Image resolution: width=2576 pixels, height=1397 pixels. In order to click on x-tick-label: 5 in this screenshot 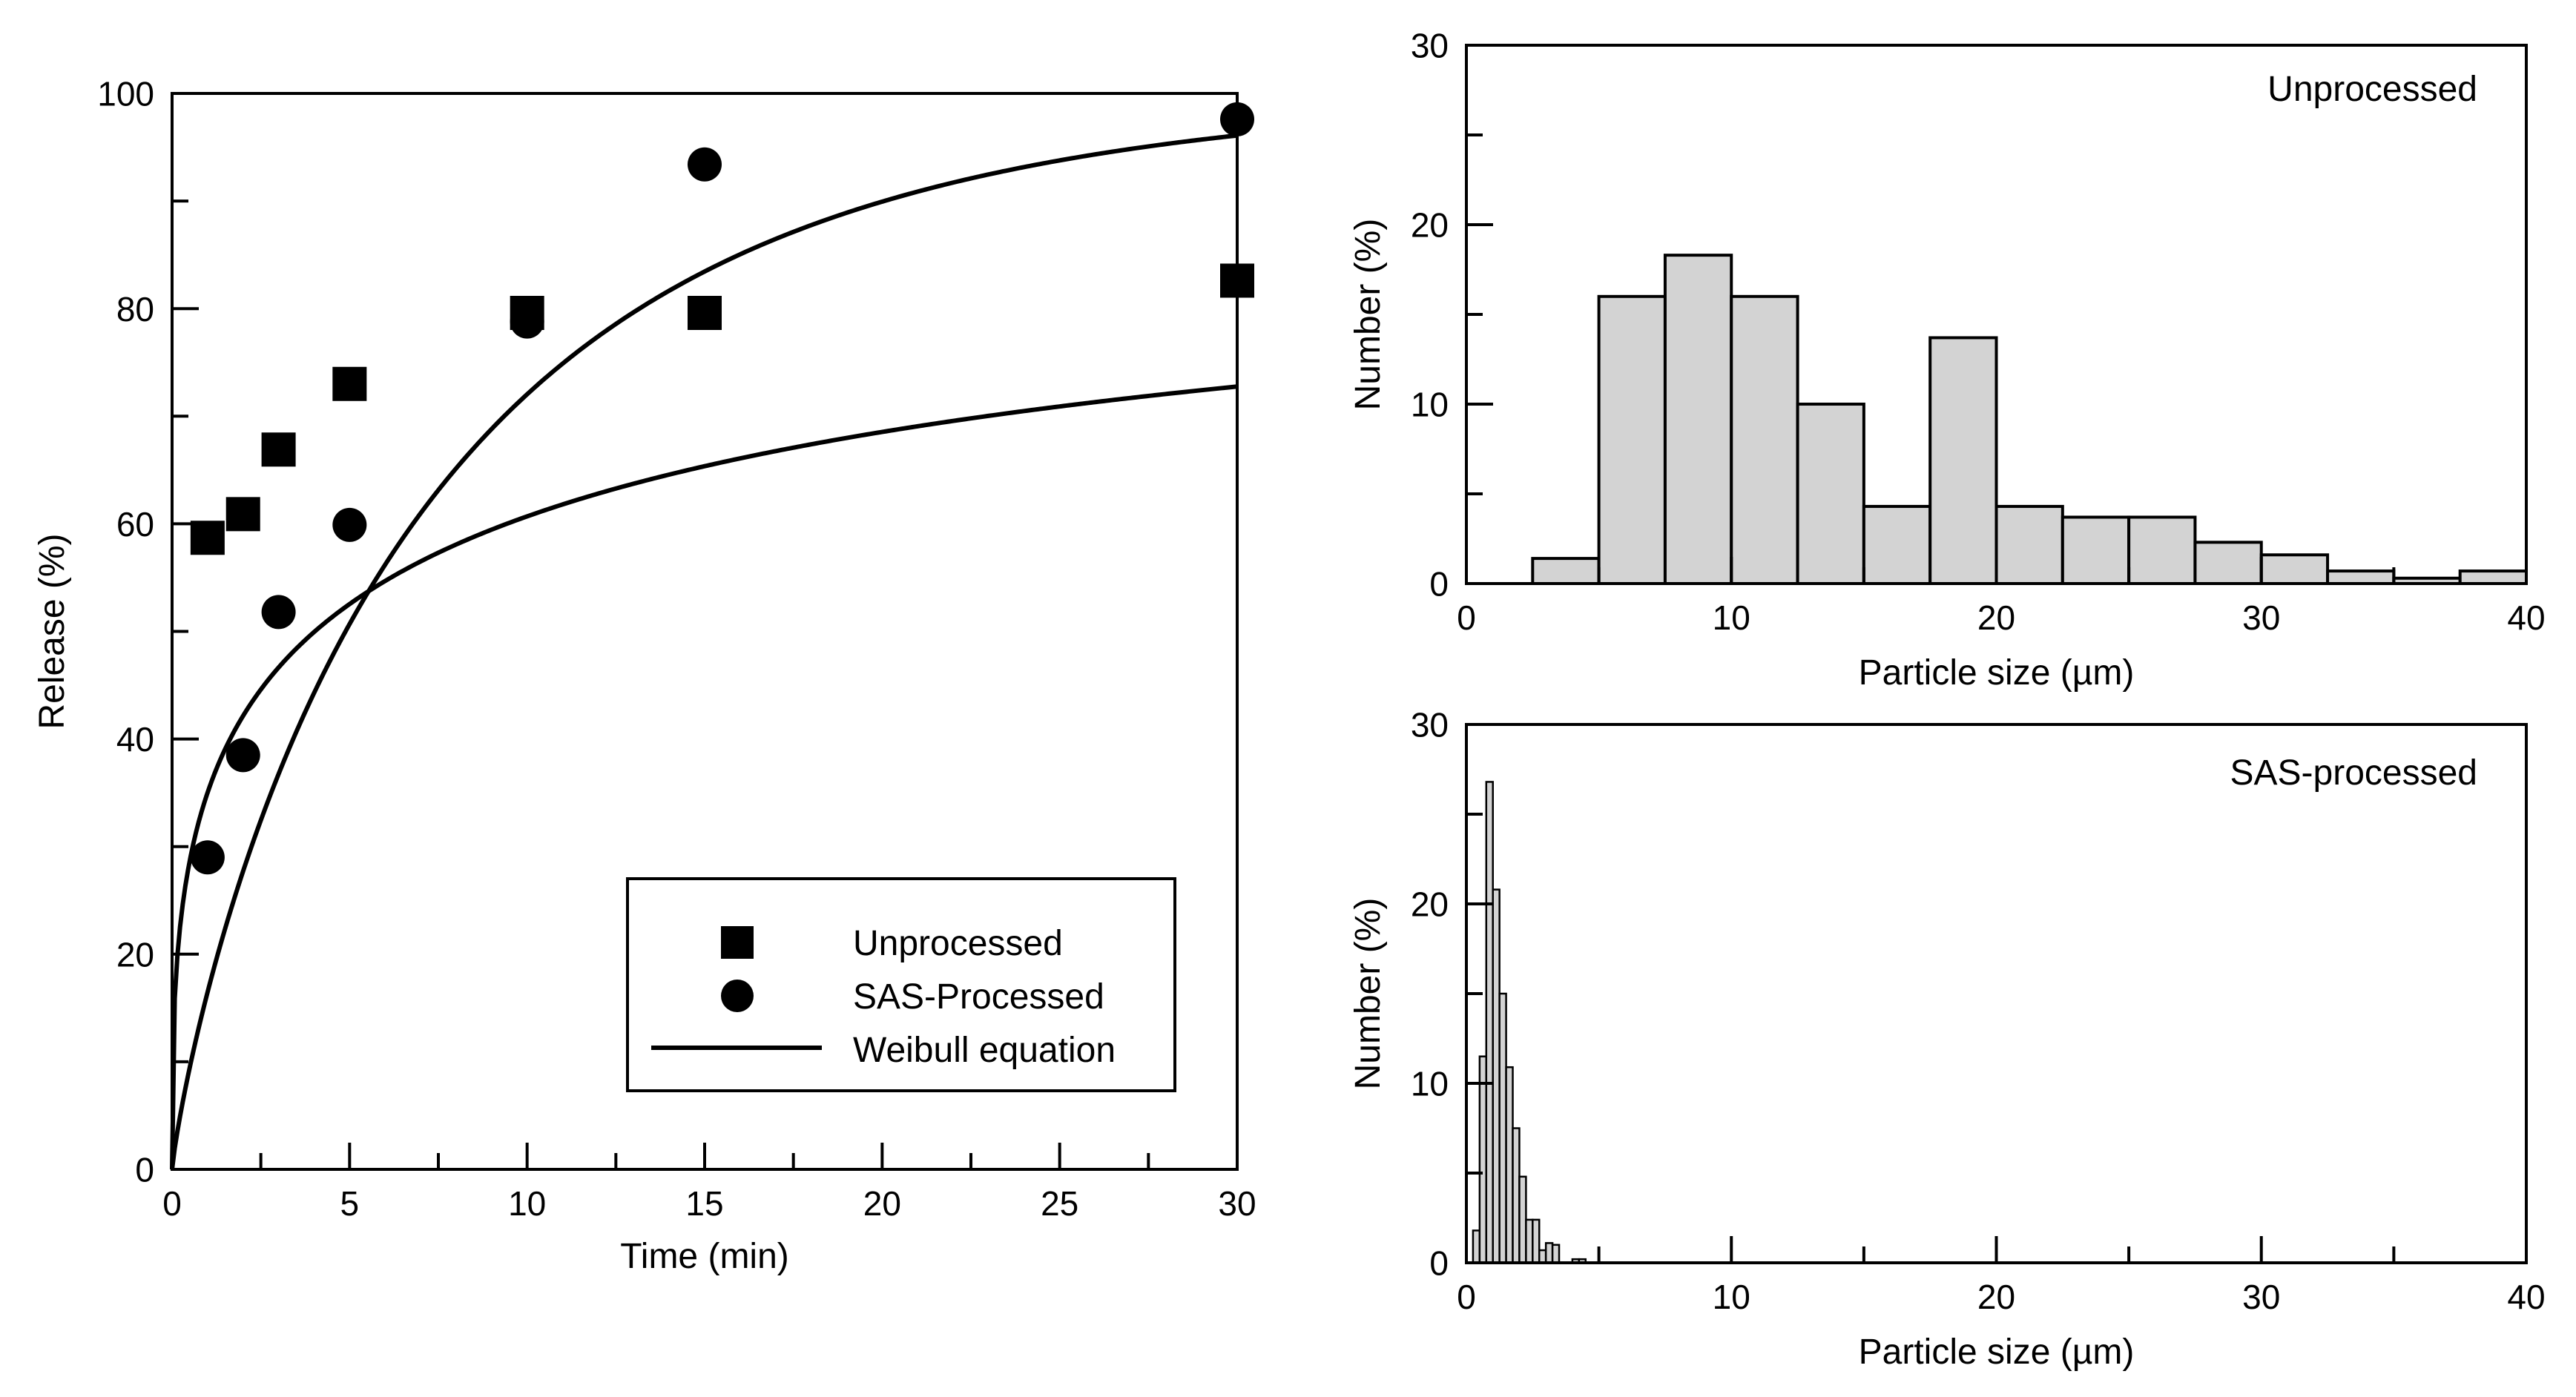, I will do `click(350, 1203)`.